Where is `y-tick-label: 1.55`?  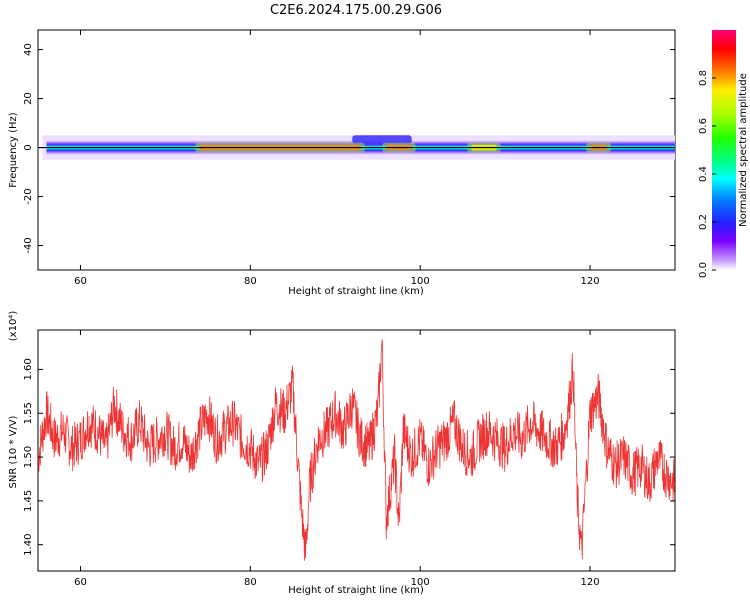 y-tick-label: 1.55 is located at coordinates (28, 413).